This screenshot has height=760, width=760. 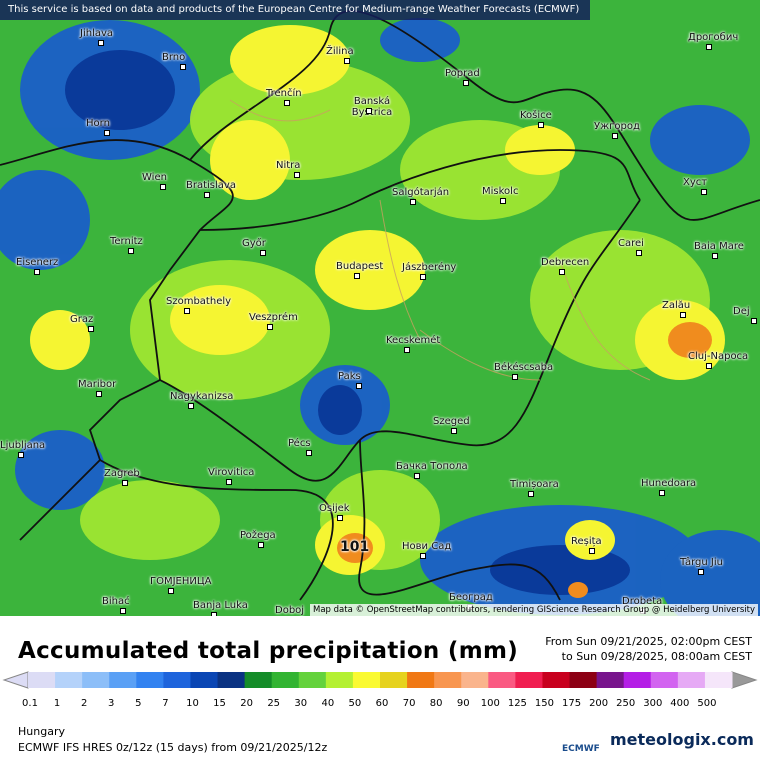 I want to click on legend-label: 400, so click(x=679, y=703).